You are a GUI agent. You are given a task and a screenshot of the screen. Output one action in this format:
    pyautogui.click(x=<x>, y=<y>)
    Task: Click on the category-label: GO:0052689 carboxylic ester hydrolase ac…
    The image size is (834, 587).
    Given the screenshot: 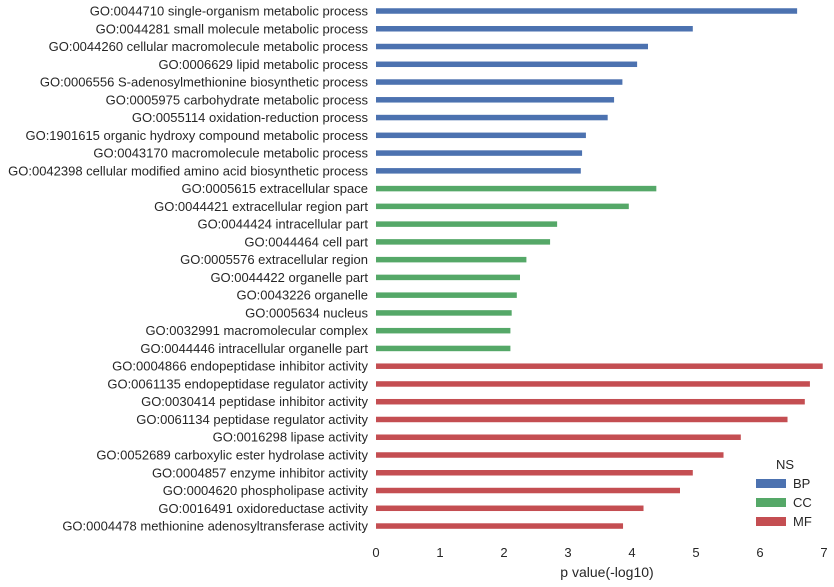 What is the action you would take?
    pyautogui.click(x=232, y=455)
    